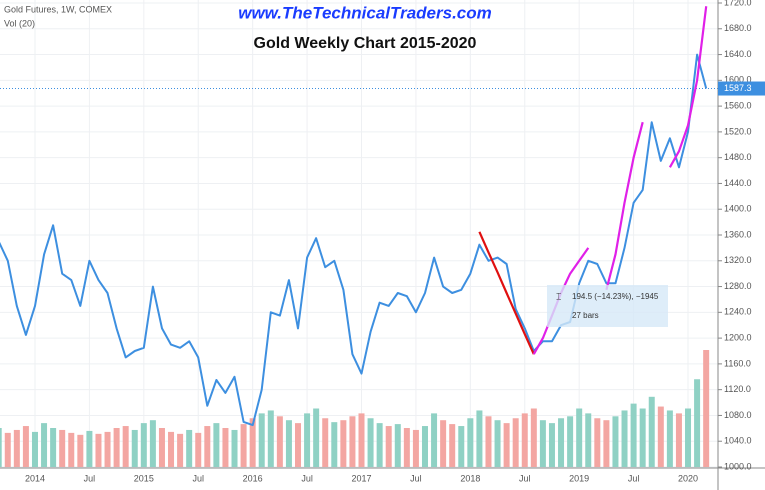 The width and height of the screenshot is (765, 490). I want to click on x-tick-label: 2019, so click(579, 478).